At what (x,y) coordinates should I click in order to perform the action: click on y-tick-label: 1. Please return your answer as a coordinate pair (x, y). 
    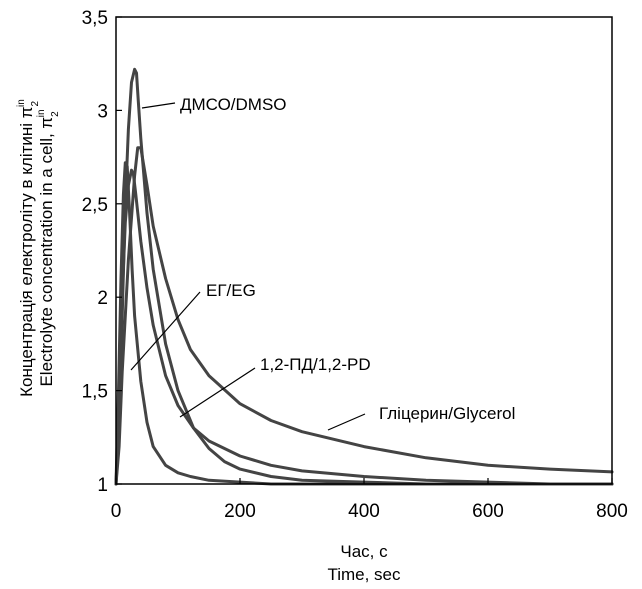
    Looking at the image, I should click on (102, 485).